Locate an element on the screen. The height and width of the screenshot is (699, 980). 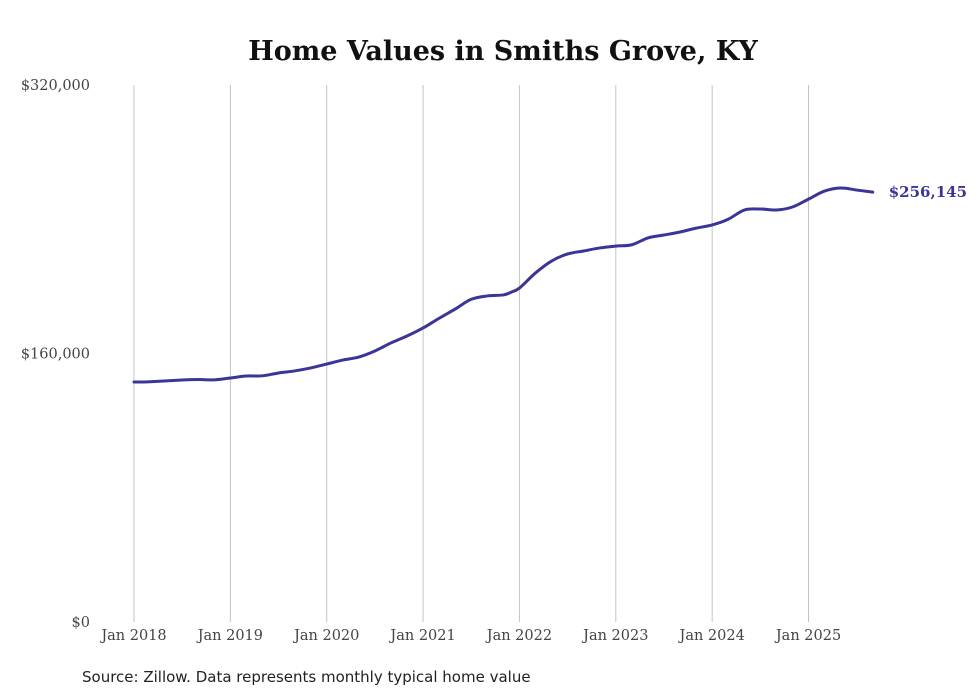
y-tick-label: $160,000 is located at coordinates (55, 355).